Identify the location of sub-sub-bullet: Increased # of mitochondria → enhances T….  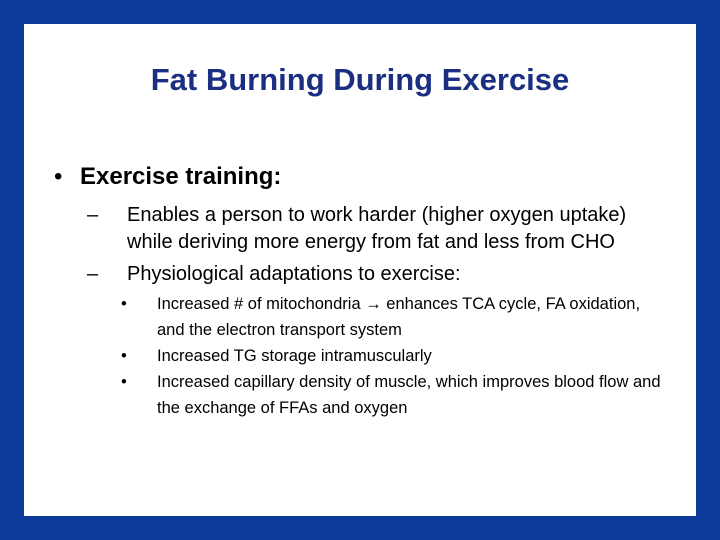
(391, 317).